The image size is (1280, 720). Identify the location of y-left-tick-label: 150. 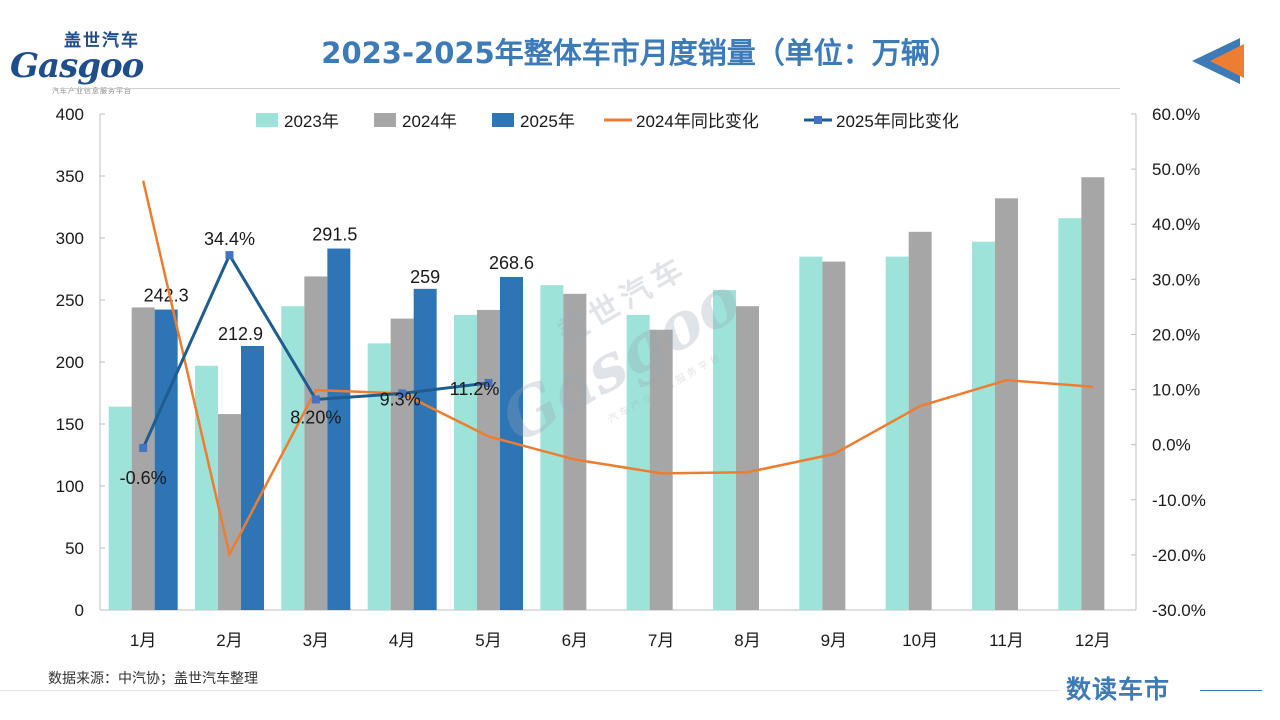
(70, 424).